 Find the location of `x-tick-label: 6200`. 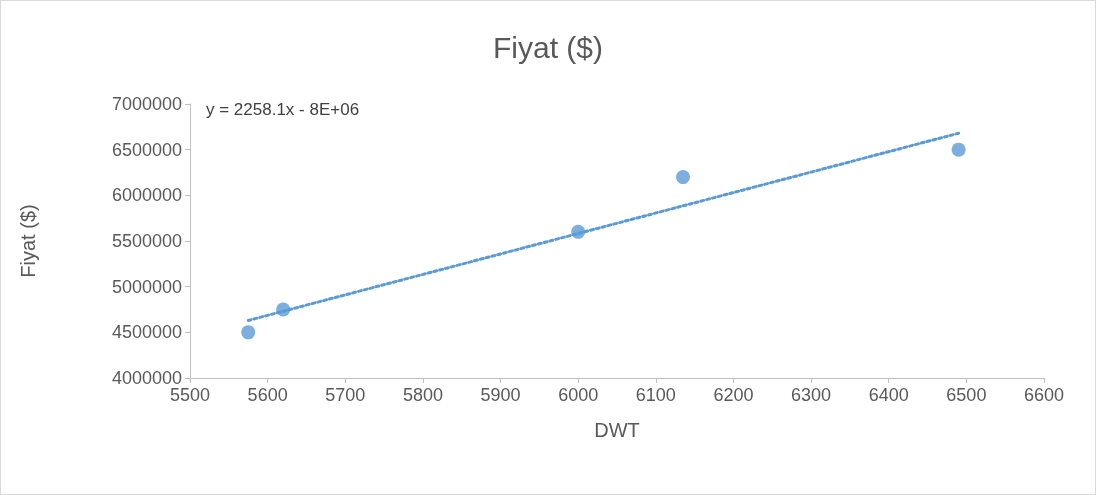

x-tick-label: 6200 is located at coordinates (733, 395).